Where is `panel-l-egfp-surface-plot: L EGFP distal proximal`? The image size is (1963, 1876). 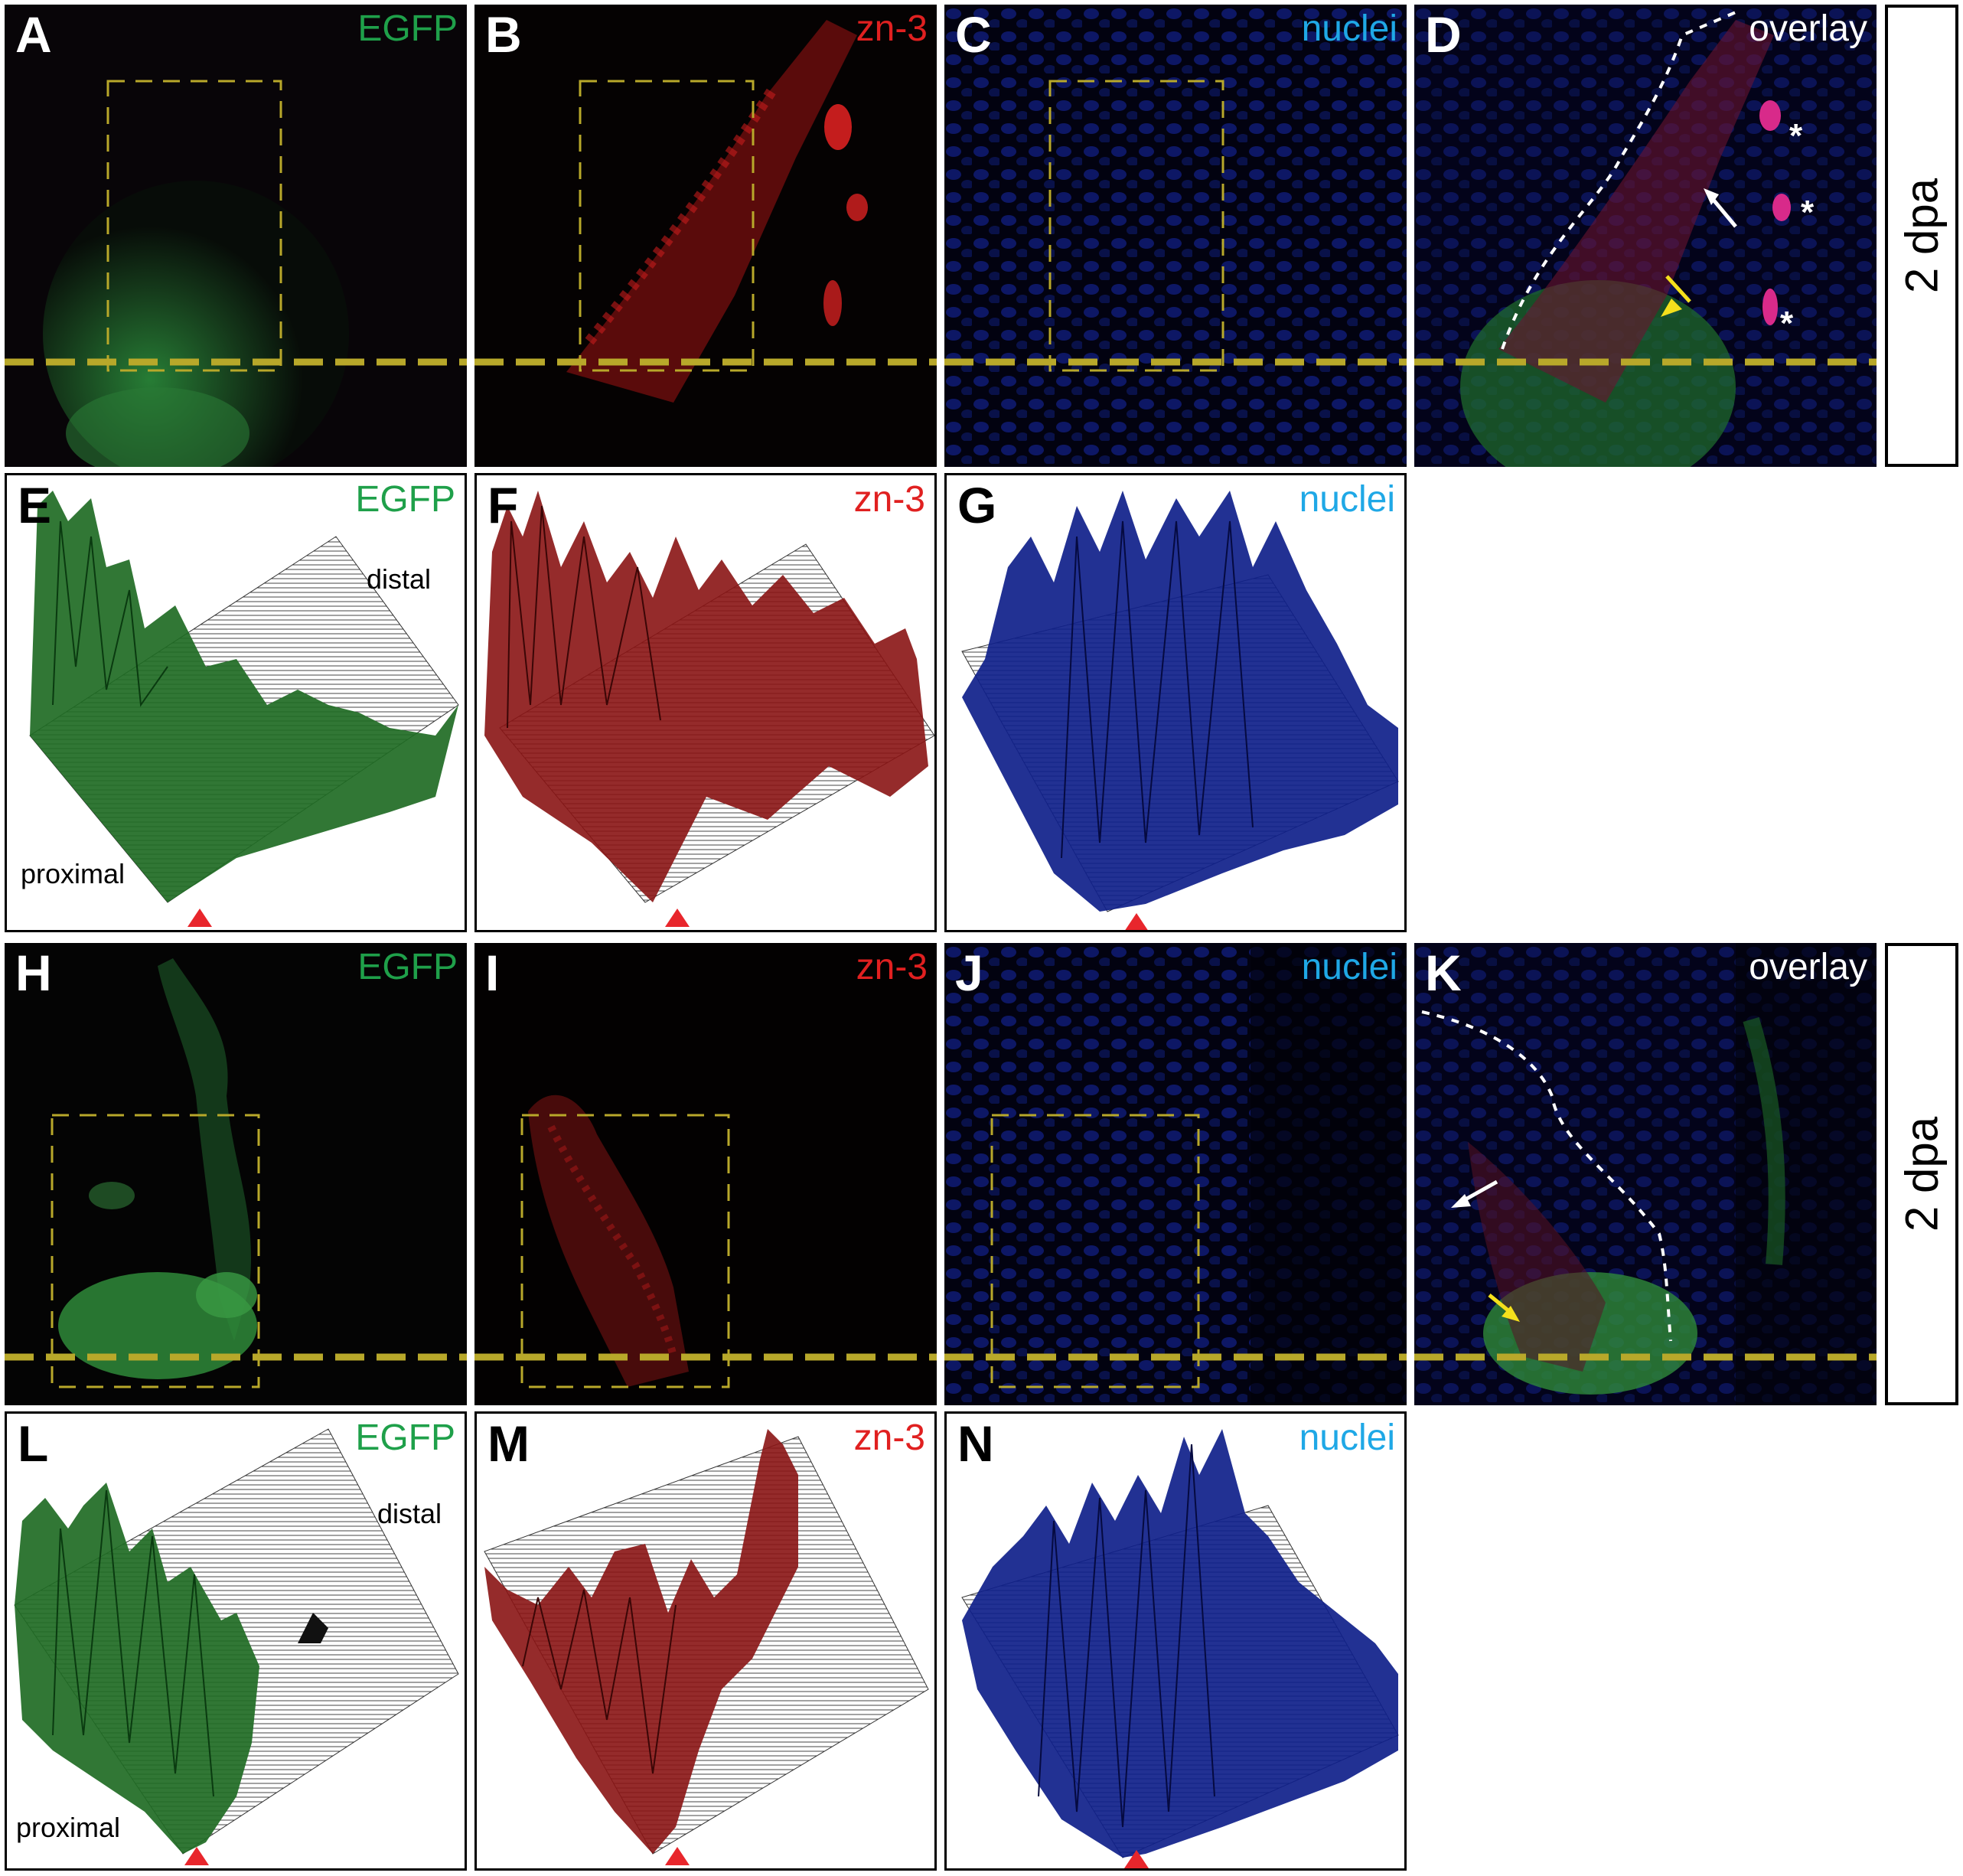
panel-l-egfp-surface-plot: L EGFP distal proximal is located at coordinates (236, 1641).